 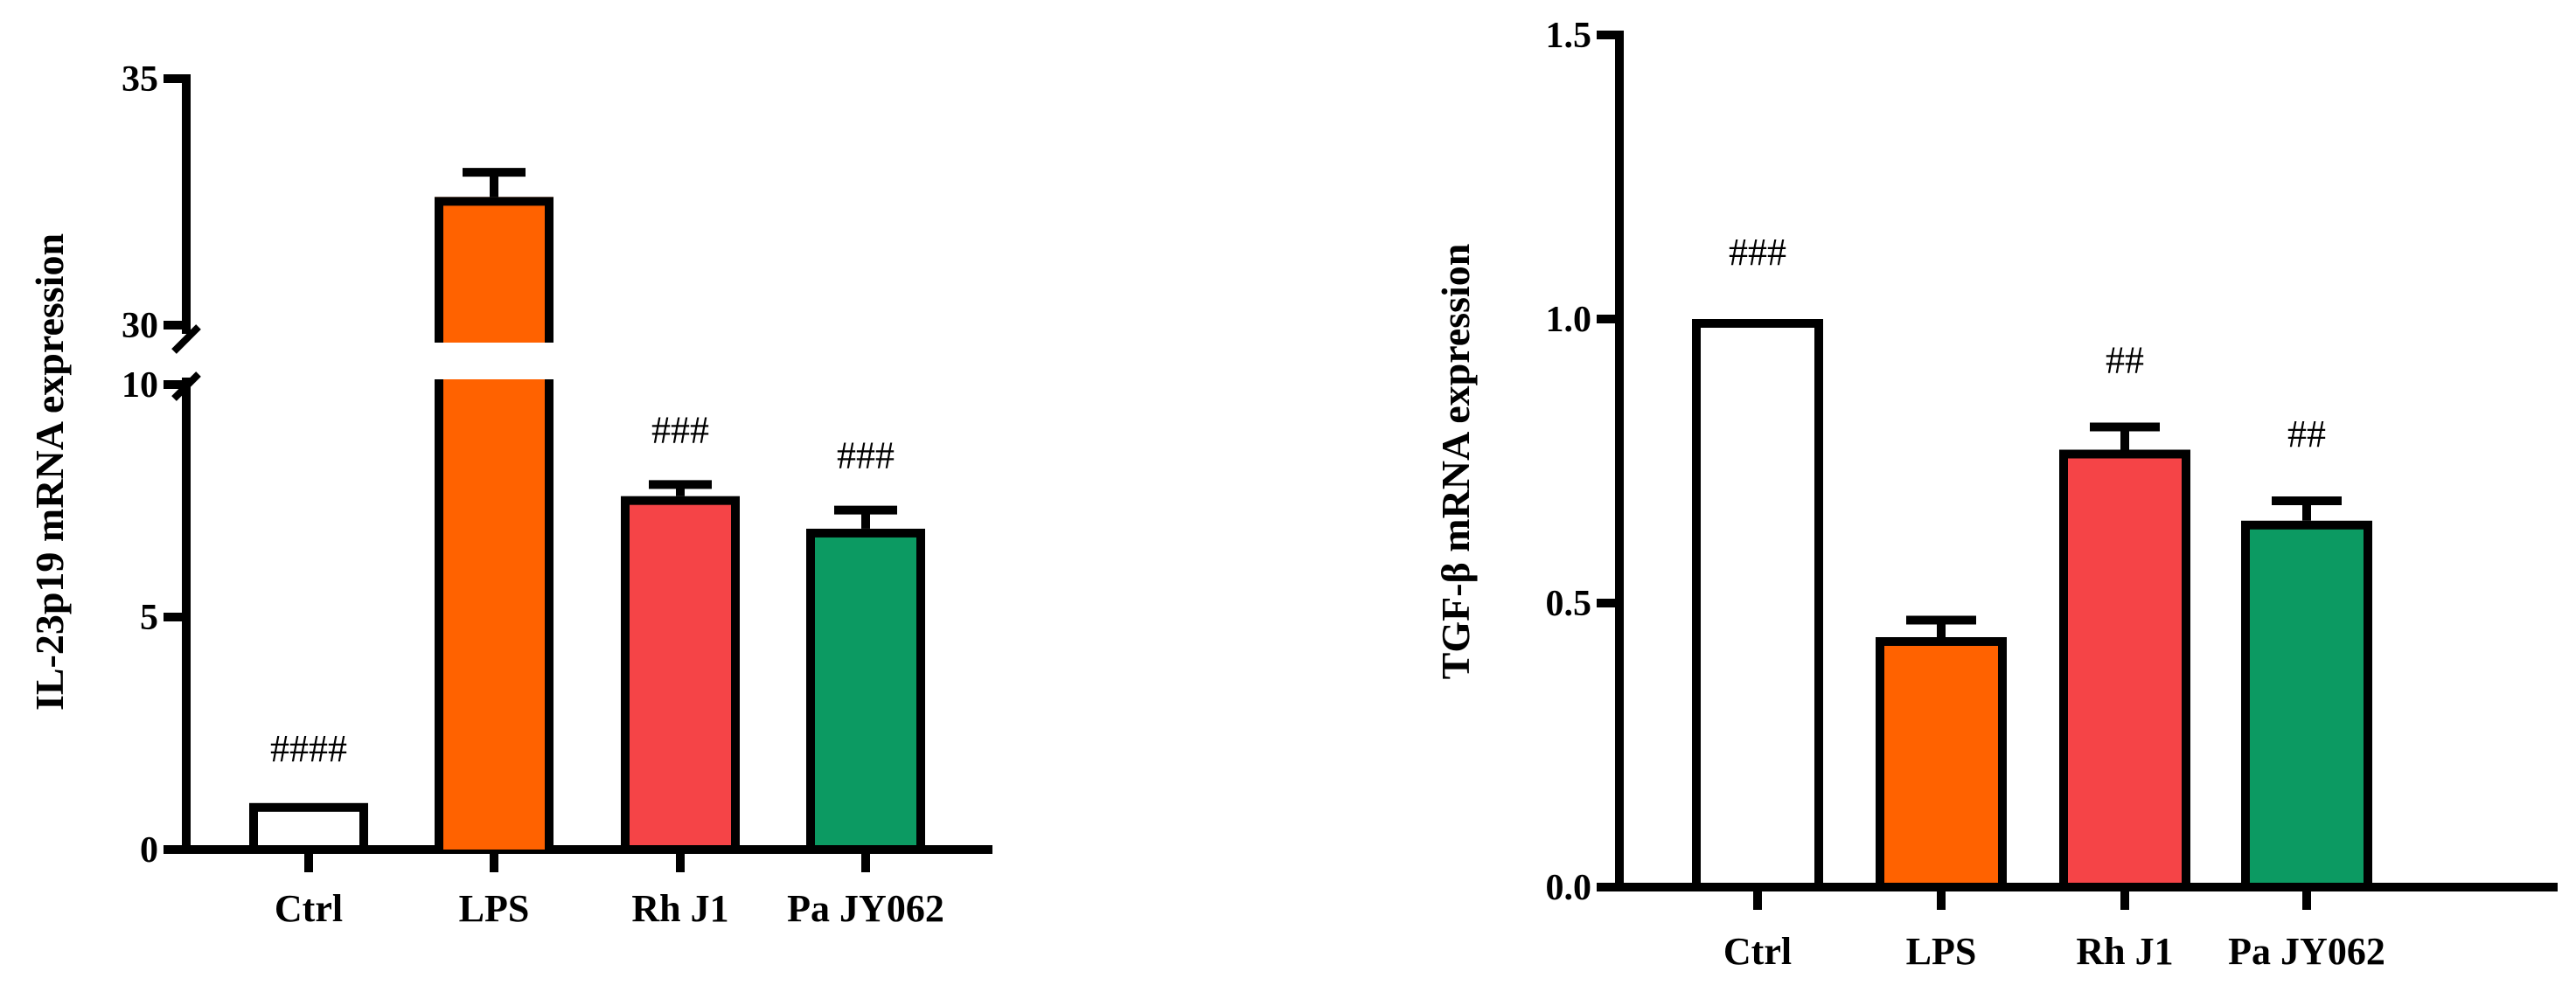 What do you see at coordinates (140, 79) in the screenshot?
I see `y-tick-label: 35` at bounding box center [140, 79].